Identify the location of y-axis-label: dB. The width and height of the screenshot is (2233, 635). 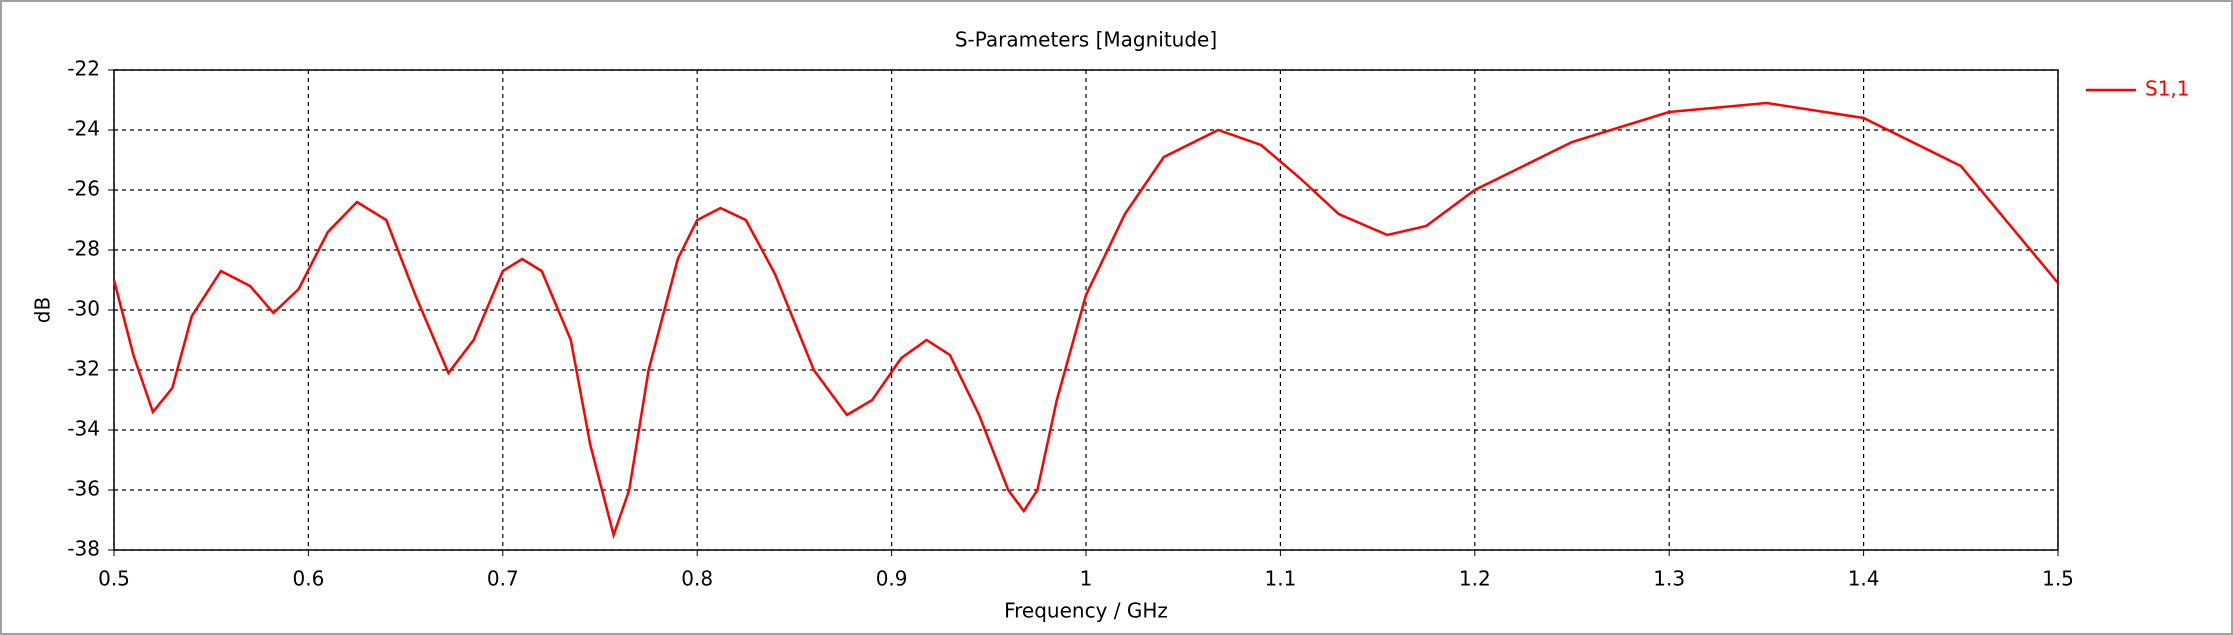
(43, 310).